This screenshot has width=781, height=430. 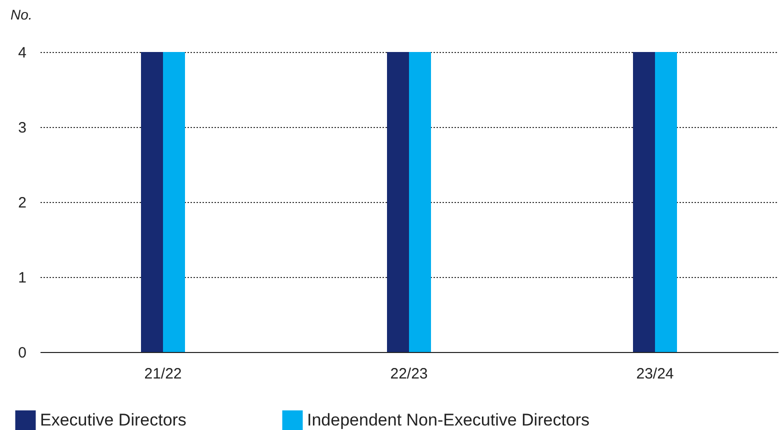 What do you see at coordinates (22, 203) in the screenshot?
I see `y-tick-label: 2` at bounding box center [22, 203].